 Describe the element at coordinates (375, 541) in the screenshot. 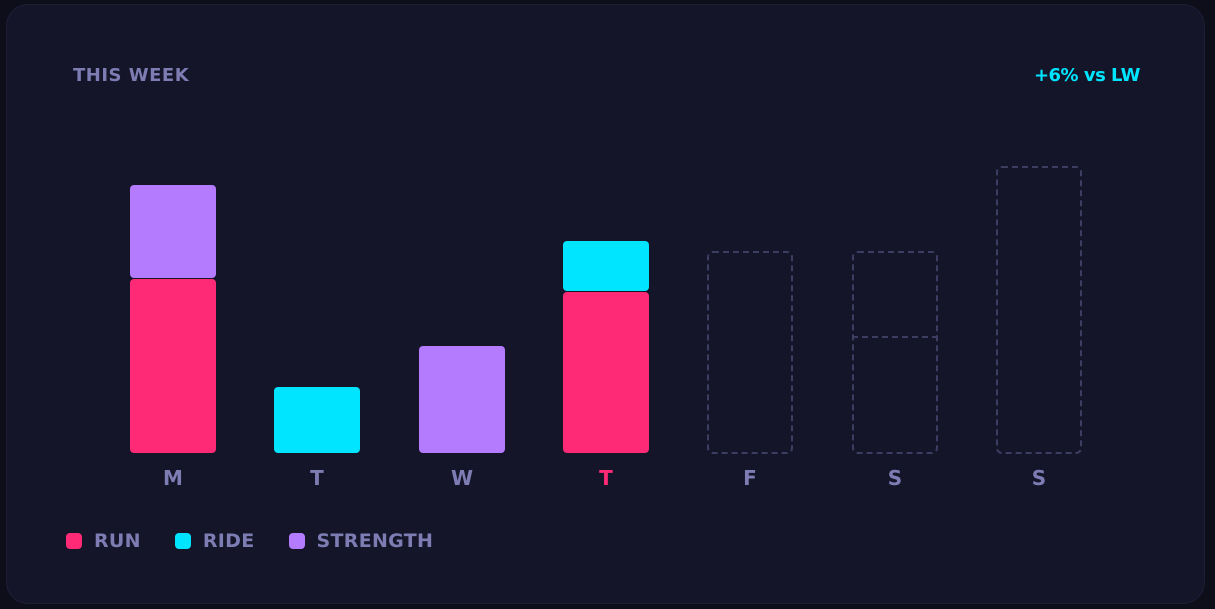

I see `legend-label: STRENGTH` at that location.